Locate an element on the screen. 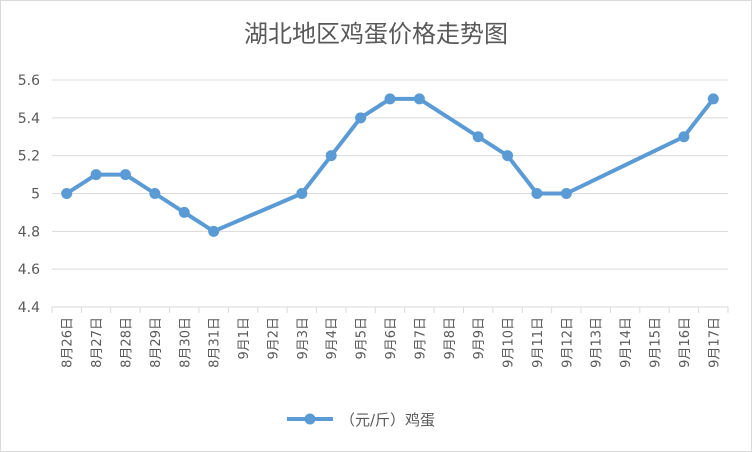  x-tick-label: 8月29日 is located at coordinates (156, 342).